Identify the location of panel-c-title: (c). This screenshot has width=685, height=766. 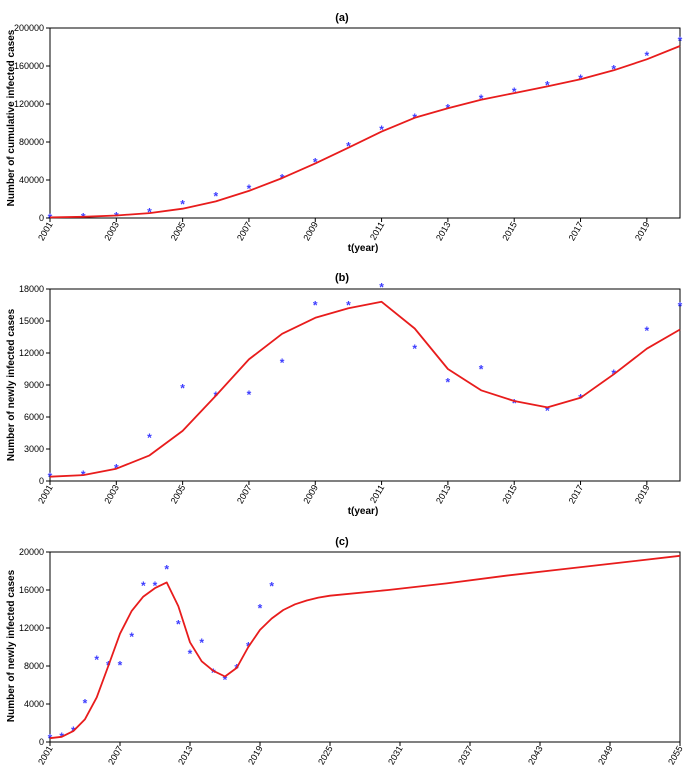
(342, 542).